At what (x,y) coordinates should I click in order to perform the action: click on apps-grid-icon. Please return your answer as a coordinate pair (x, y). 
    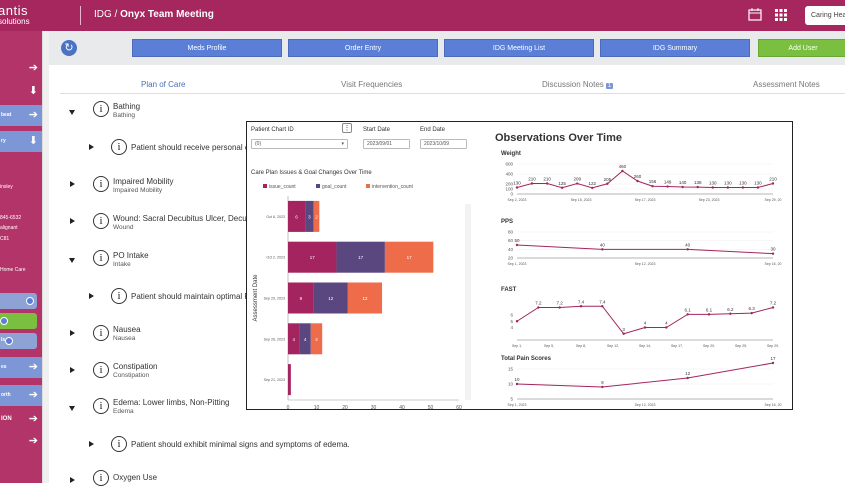
    Looking at the image, I should click on (782, 14).